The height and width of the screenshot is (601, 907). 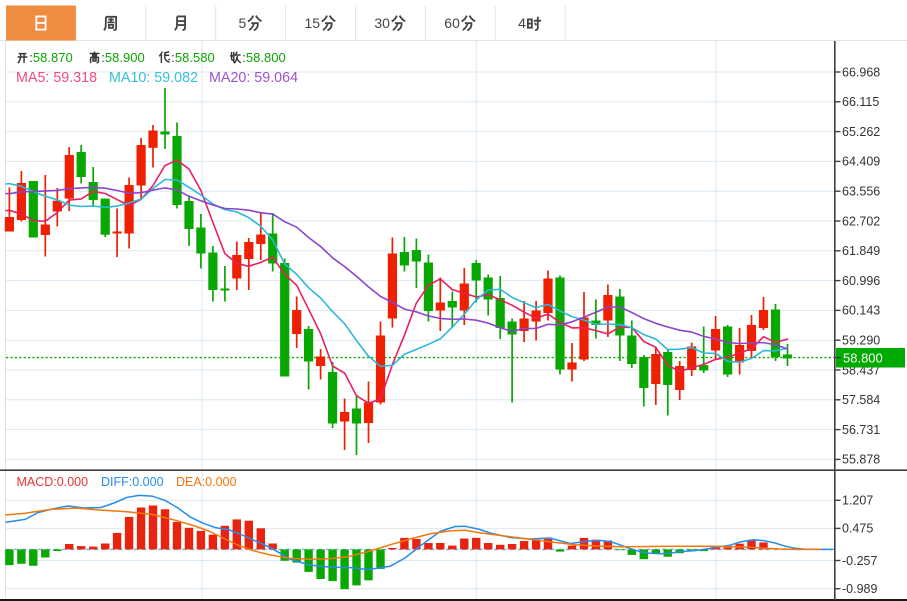 I want to click on svg-text: 55.878, so click(x=861, y=460).